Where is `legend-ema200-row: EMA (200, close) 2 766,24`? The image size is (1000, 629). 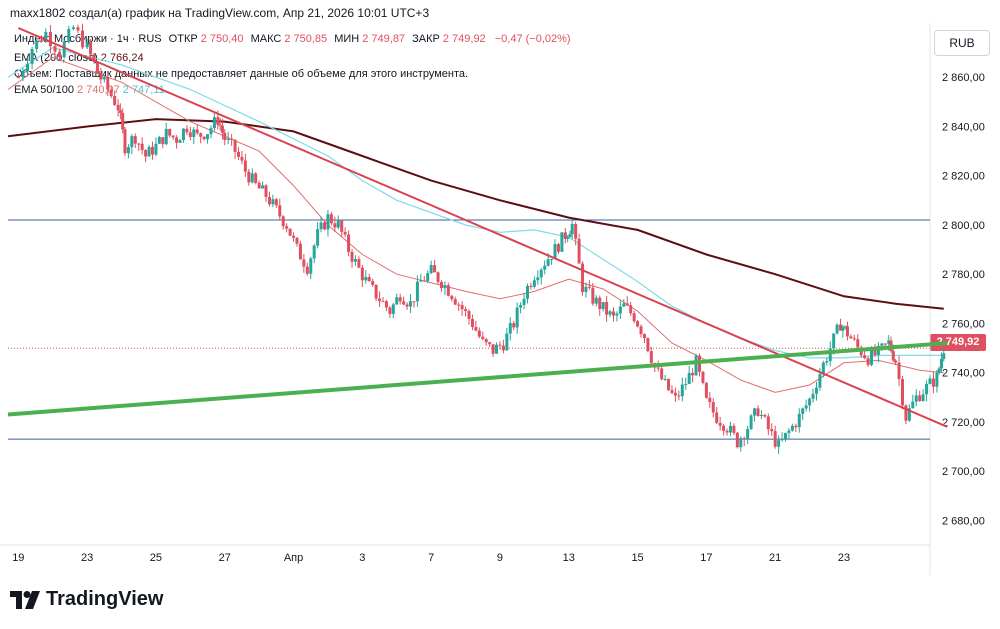
legend-ema200-row: EMA (200, close) 2 766,24 is located at coordinates (79, 58).